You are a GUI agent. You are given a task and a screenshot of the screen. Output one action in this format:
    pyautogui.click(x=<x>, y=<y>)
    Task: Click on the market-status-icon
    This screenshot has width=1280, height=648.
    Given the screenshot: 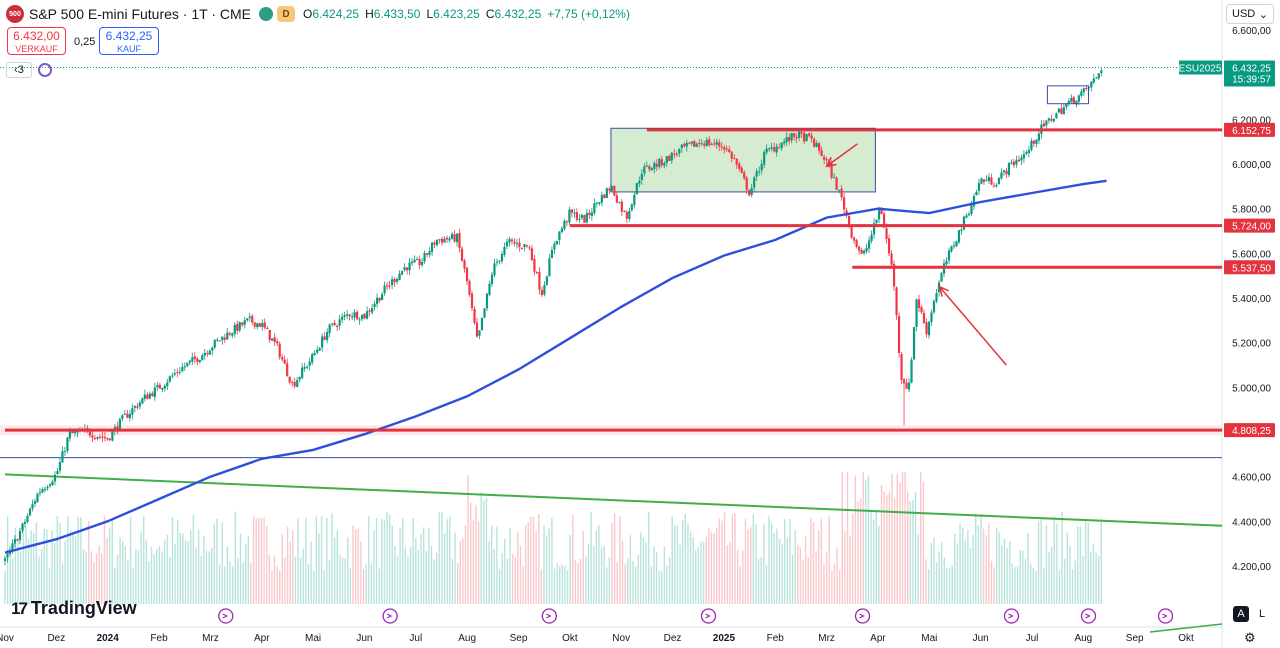 What is the action you would take?
    pyautogui.click(x=266, y=14)
    